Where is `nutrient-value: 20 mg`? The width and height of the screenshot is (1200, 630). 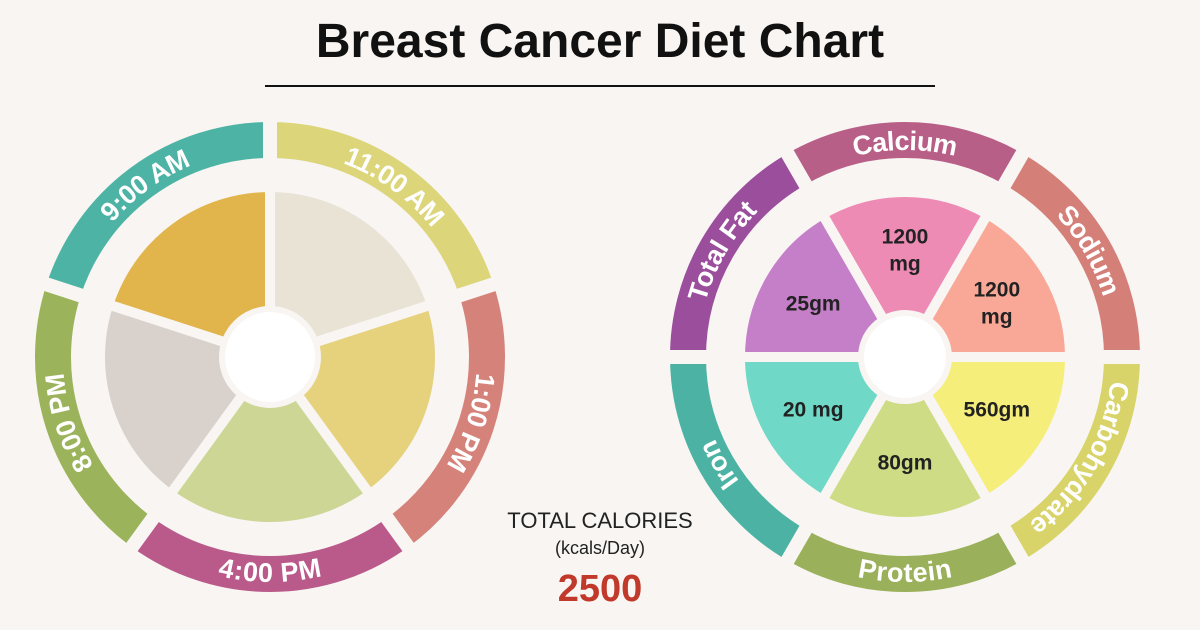 nutrient-value: 20 mg is located at coordinates (813, 410).